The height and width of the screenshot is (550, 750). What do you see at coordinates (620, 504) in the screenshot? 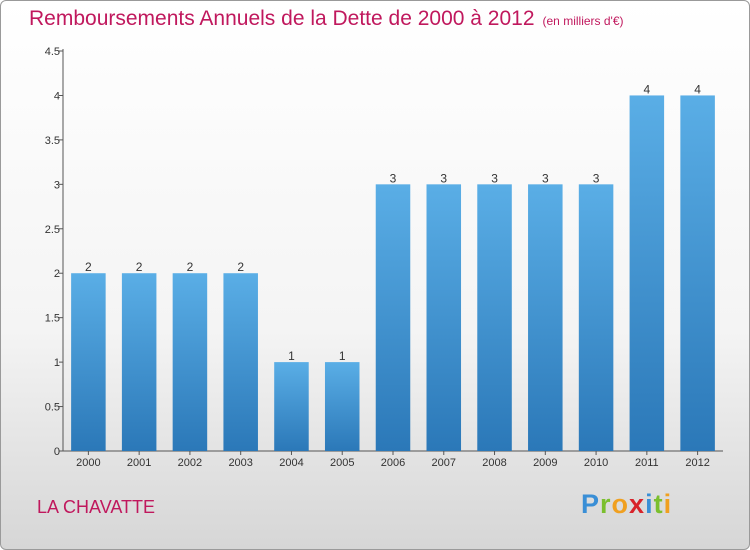
I see `logo-letter: o` at bounding box center [620, 504].